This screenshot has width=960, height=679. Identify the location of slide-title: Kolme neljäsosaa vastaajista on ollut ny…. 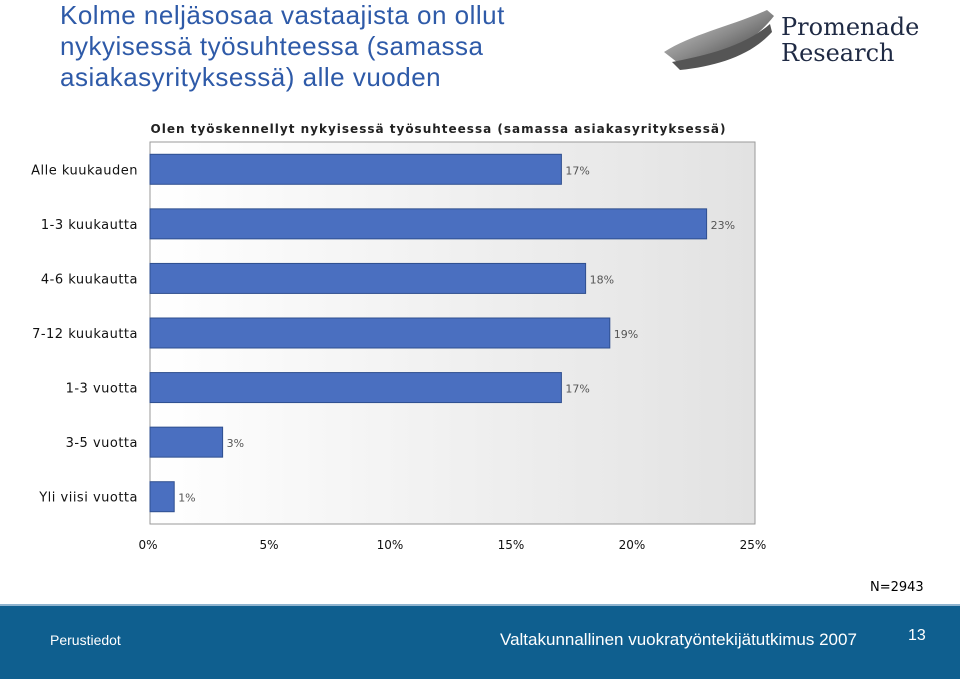
(340, 46).